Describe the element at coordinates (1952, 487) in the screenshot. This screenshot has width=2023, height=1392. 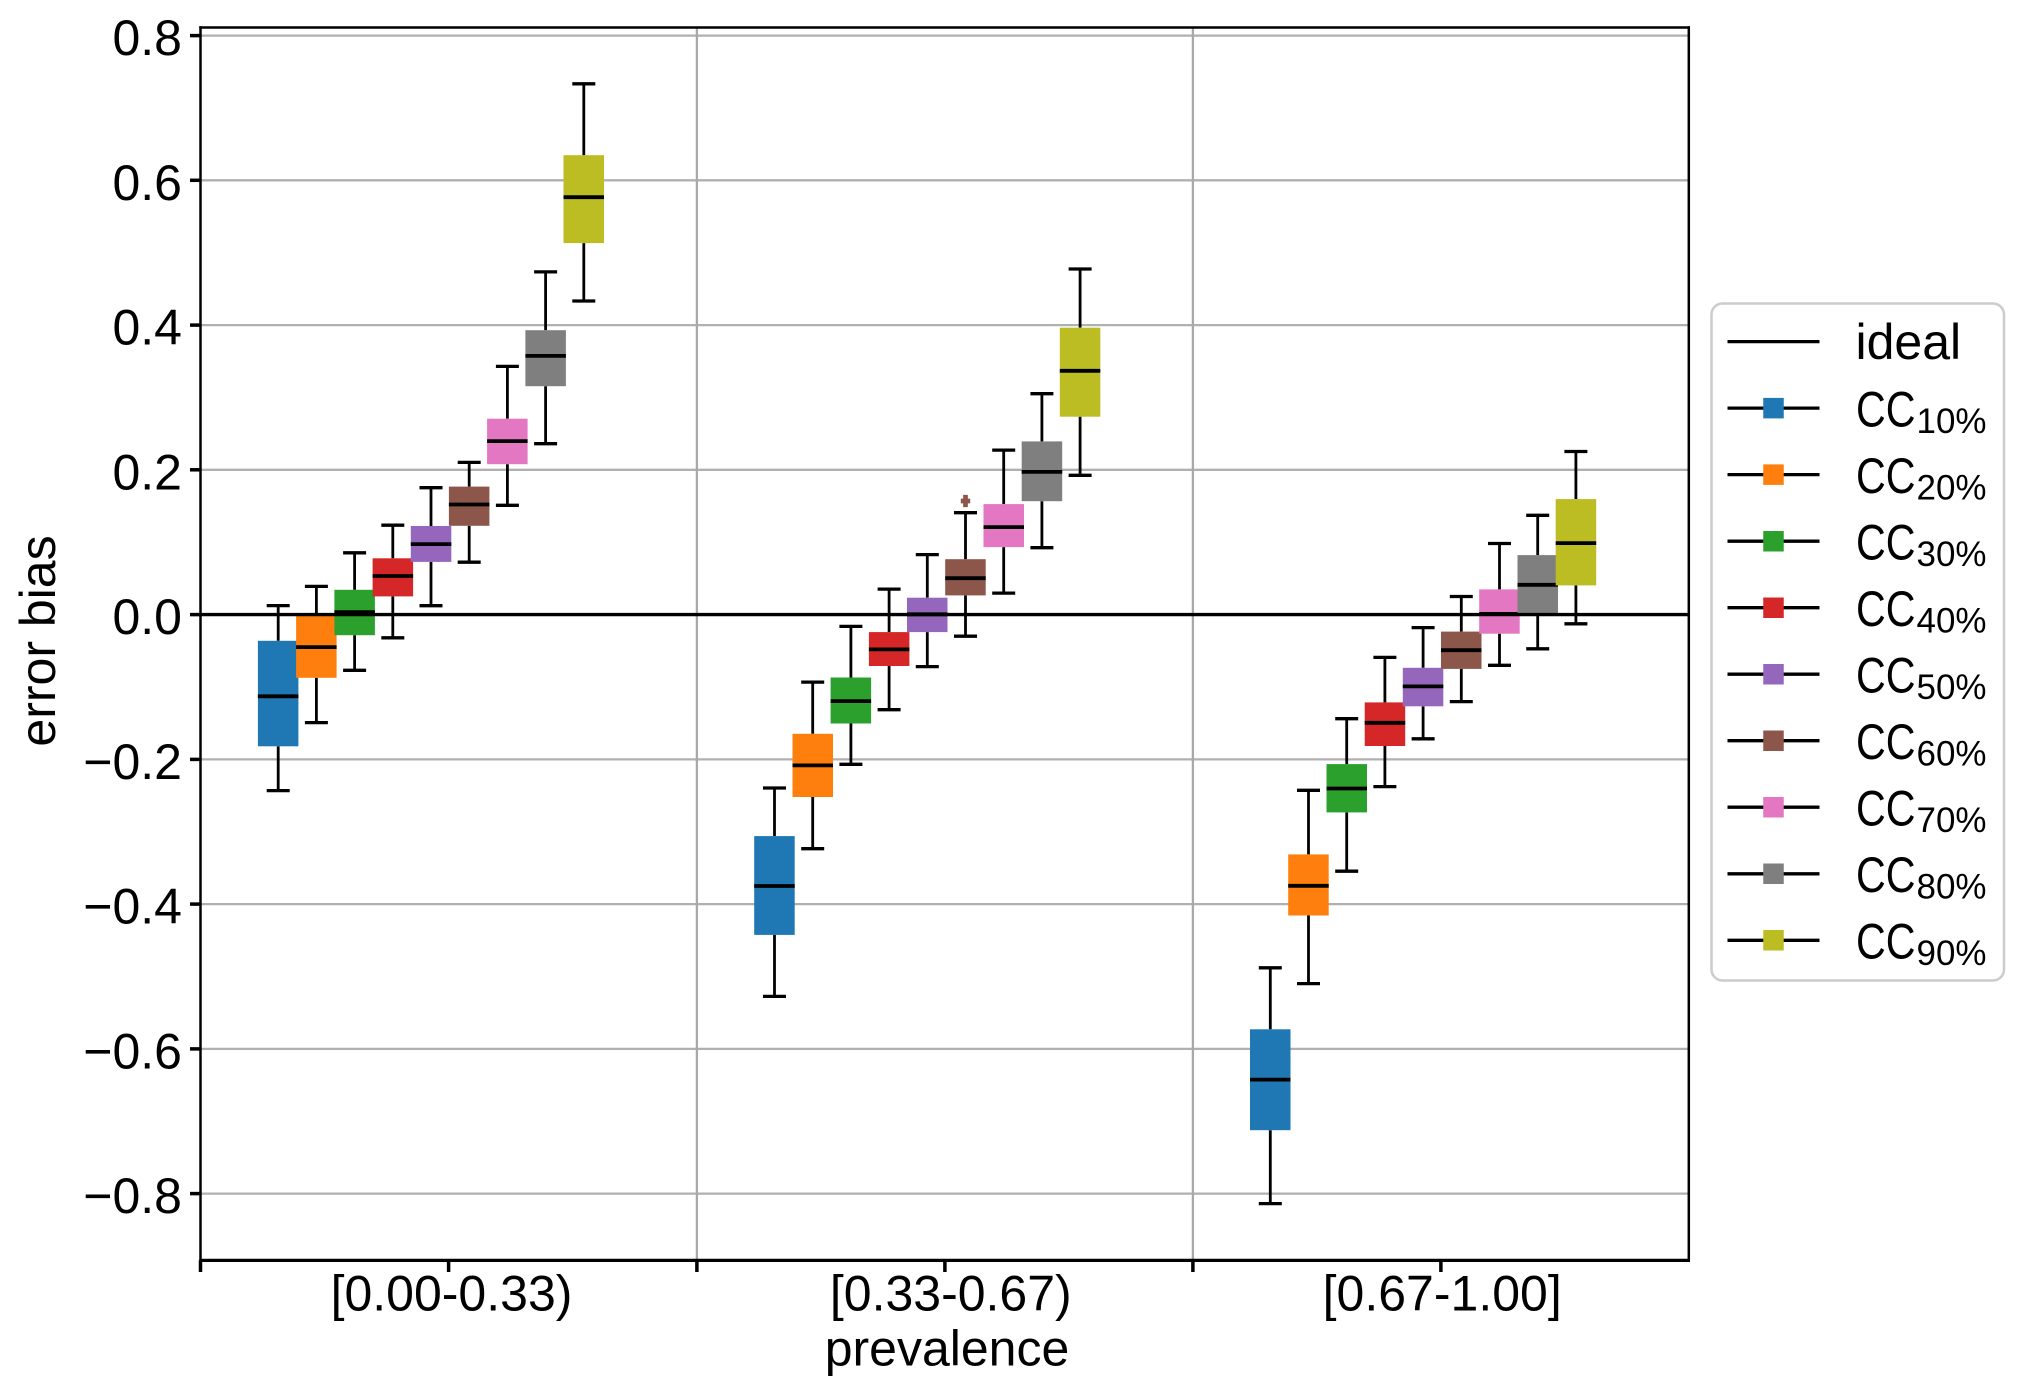
I see `svg-text: 20%` at that location.